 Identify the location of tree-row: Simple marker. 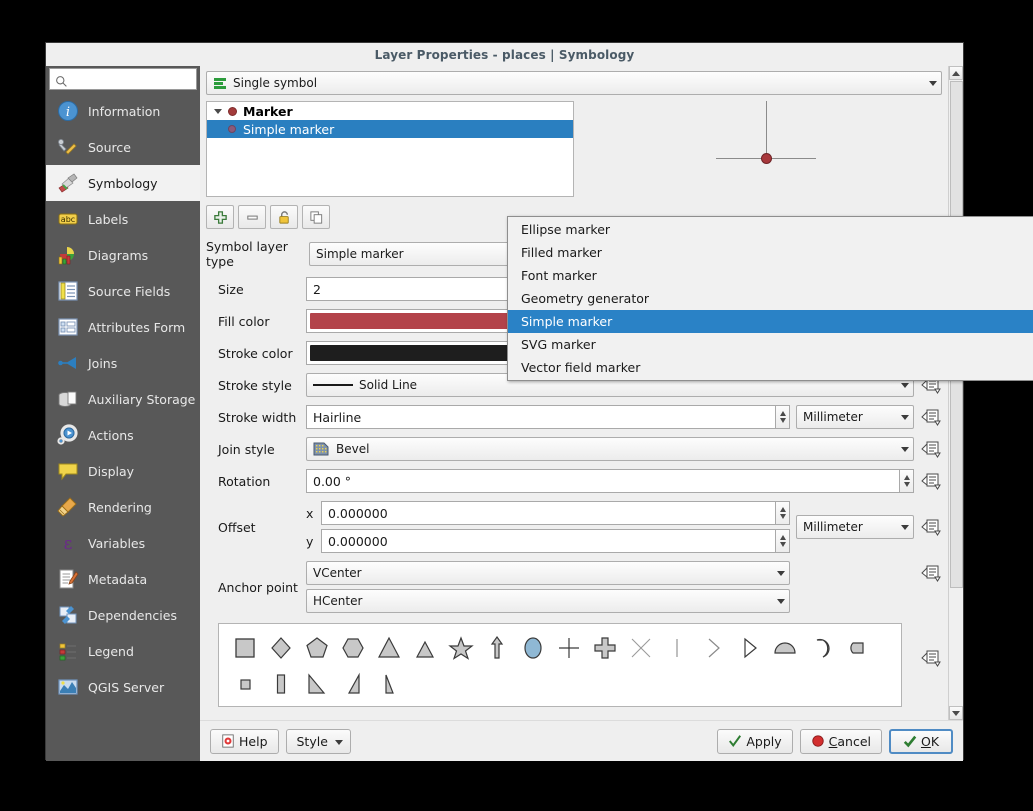
(390, 129).